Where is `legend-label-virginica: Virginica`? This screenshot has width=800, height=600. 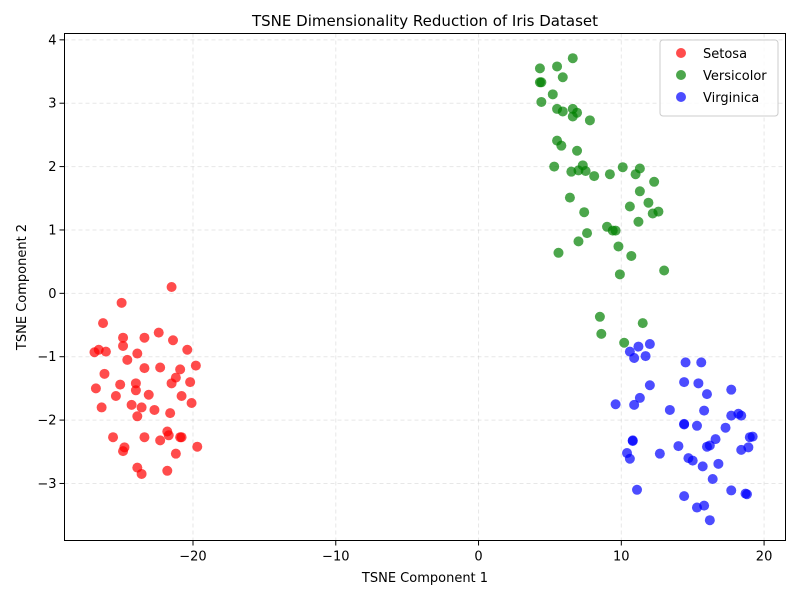 legend-label-virginica: Virginica is located at coordinates (731, 98).